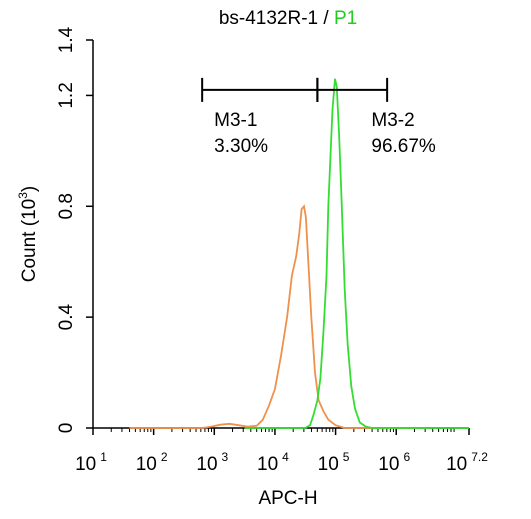 The height and width of the screenshot is (519, 531). What do you see at coordinates (66, 39) in the screenshot?
I see `y-tick-label: 1.4` at bounding box center [66, 39].